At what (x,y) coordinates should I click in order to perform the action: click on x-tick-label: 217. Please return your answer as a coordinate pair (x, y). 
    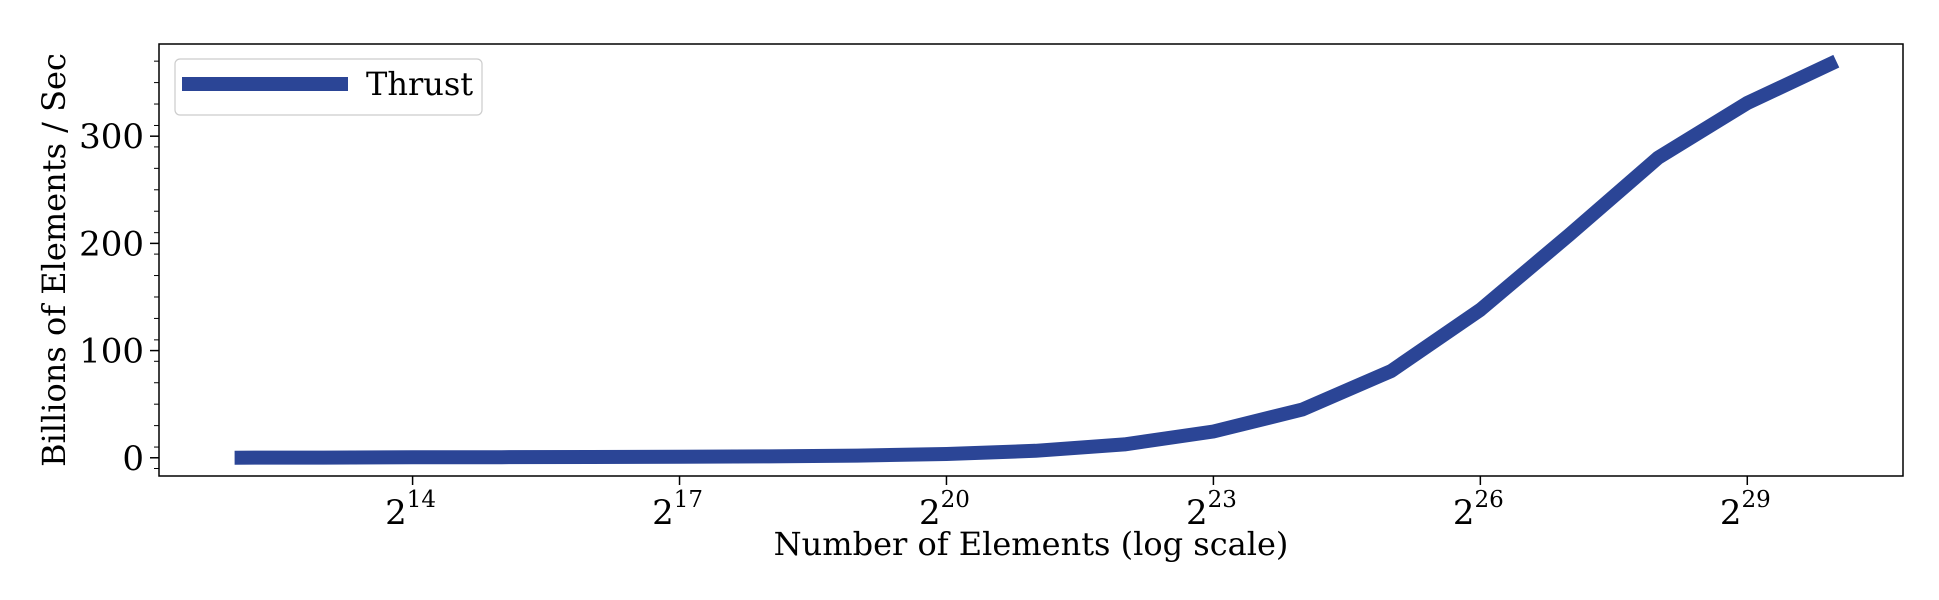
    Looking at the image, I should click on (677, 510).